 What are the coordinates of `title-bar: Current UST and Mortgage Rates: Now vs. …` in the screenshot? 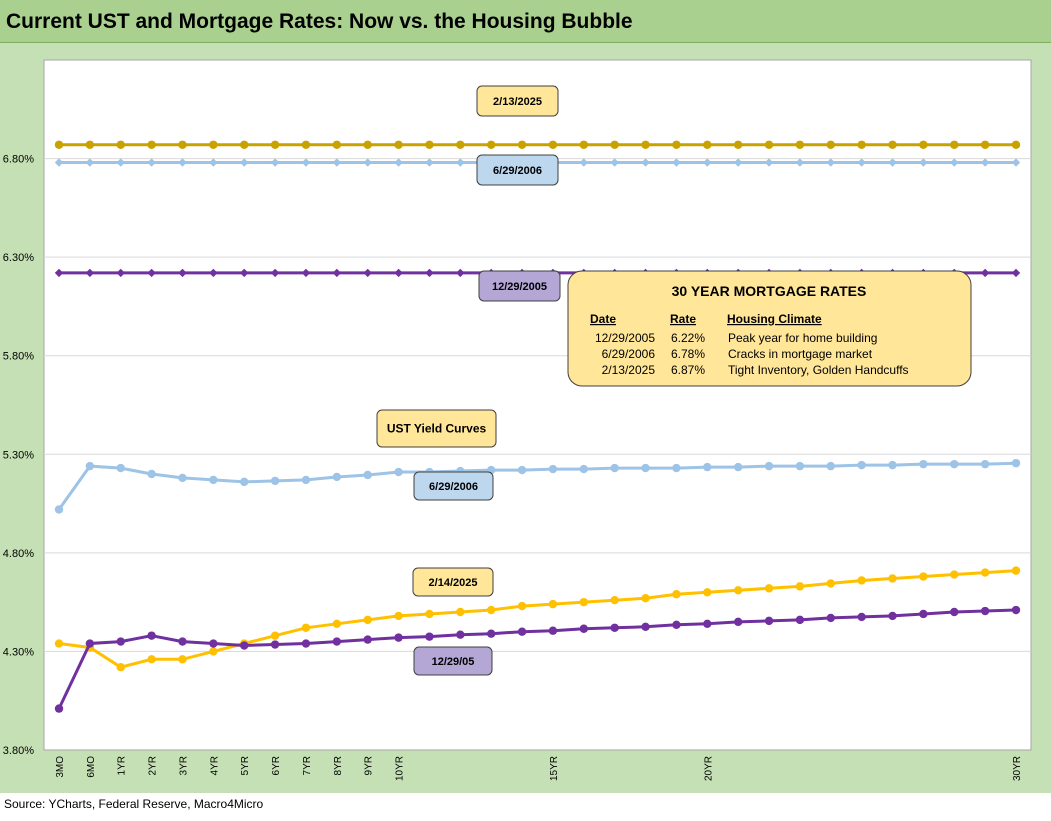 It's located at (525, 21).